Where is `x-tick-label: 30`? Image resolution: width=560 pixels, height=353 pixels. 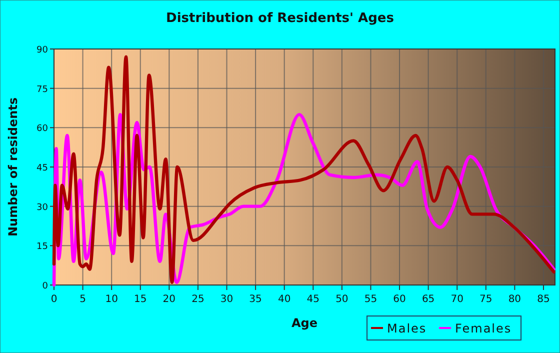
x-tick-label: 30 is located at coordinates (227, 299).